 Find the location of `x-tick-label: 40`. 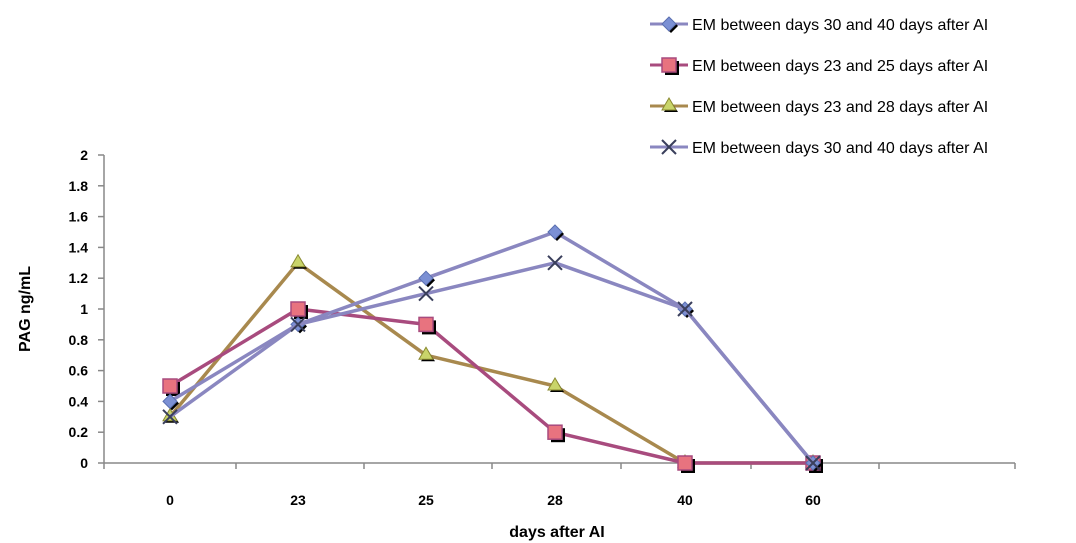

x-tick-label: 40 is located at coordinates (685, 500).